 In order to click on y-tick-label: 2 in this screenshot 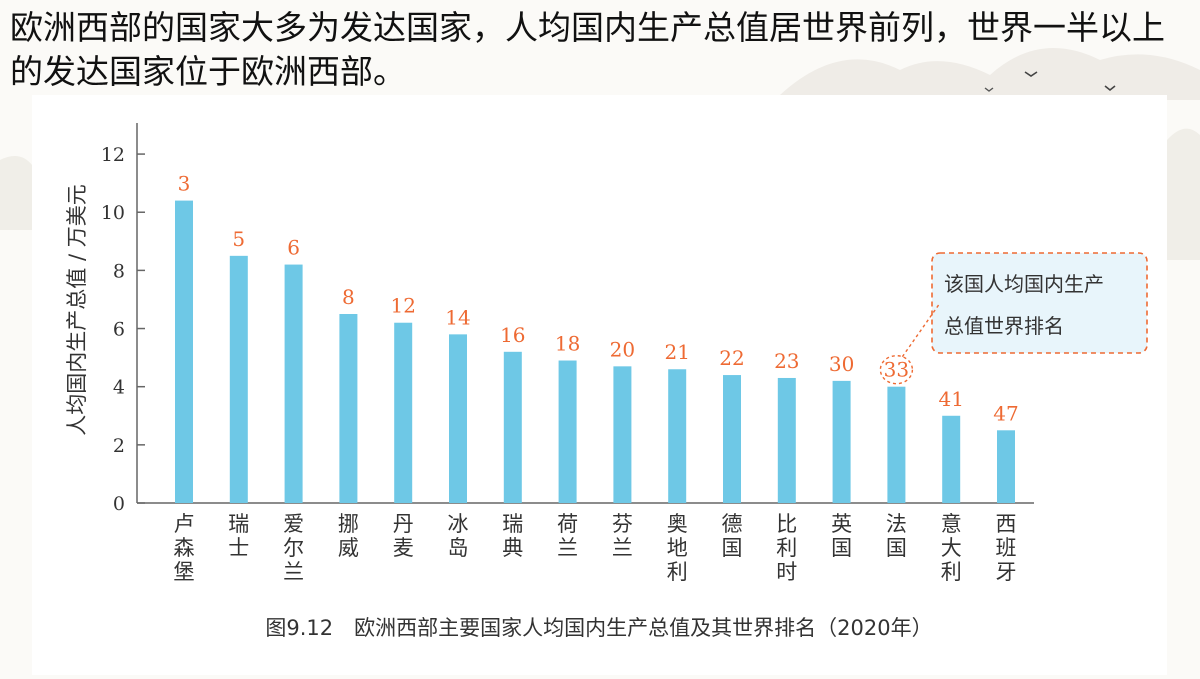, I will do `click(119, 446)`.